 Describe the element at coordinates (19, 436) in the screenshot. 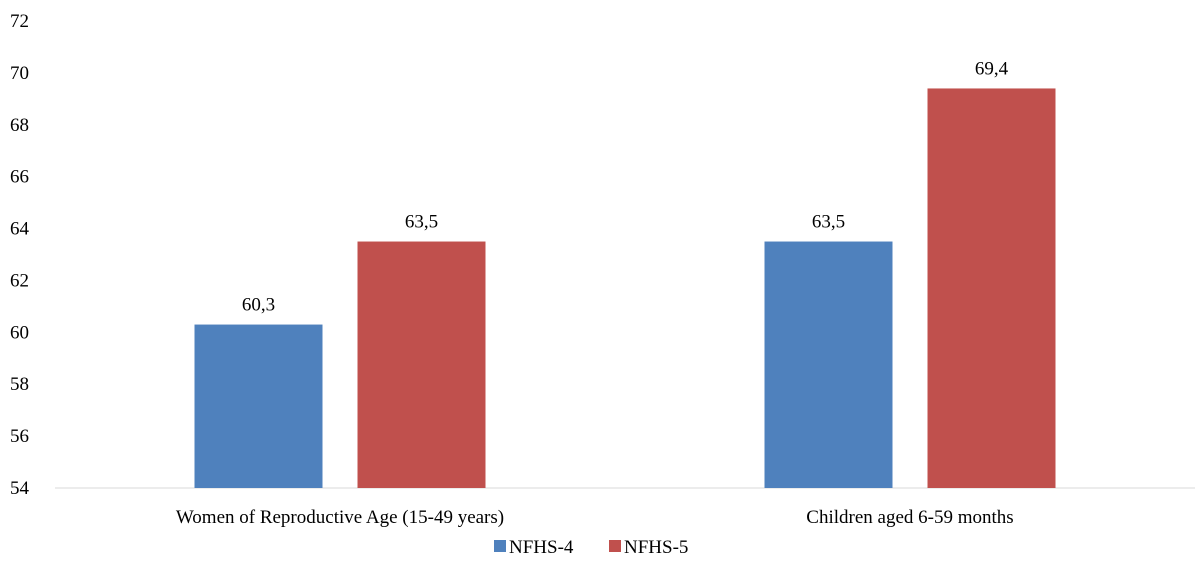

I see `y-tick-label: 56` at that location.